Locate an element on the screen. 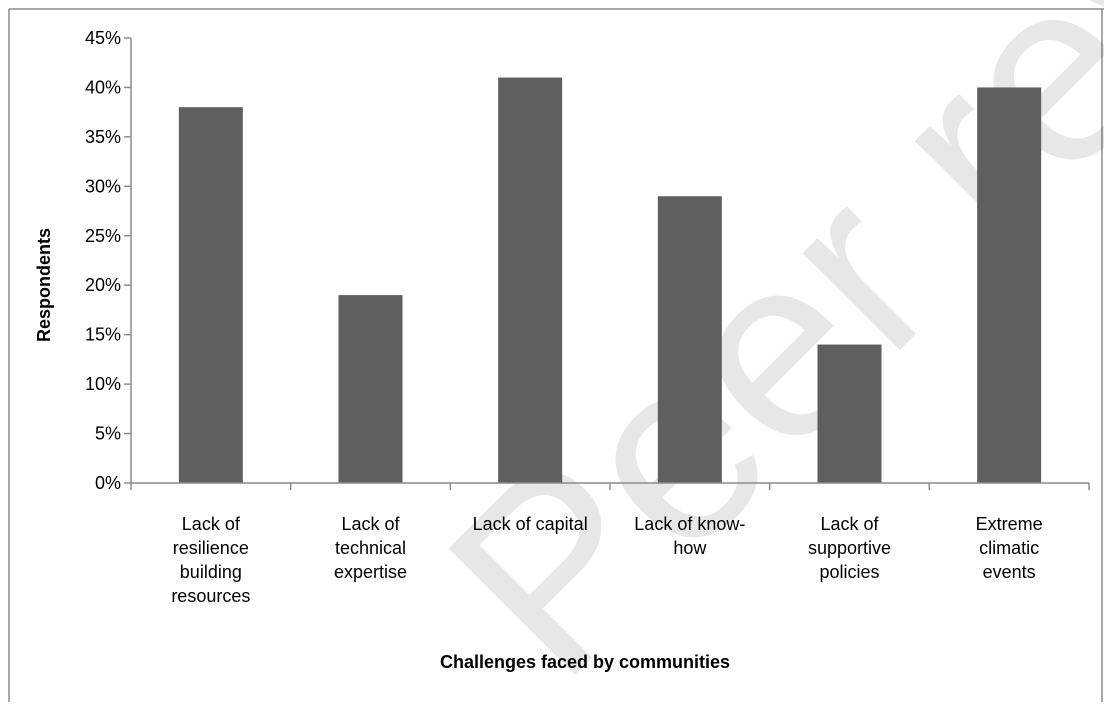 This screenshot has height=707, width=1104. x-tick-label: Lack of technical expertise is located at coordinates (370, 548).